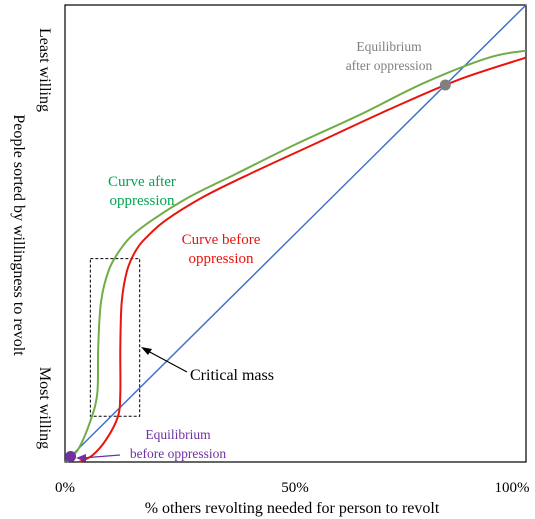 The width and height of the screenshot is (535, 519). Describe the element at coordinates (389, 46) in the screenshot. I see `eq-after-label: Equilibrium` at that location.